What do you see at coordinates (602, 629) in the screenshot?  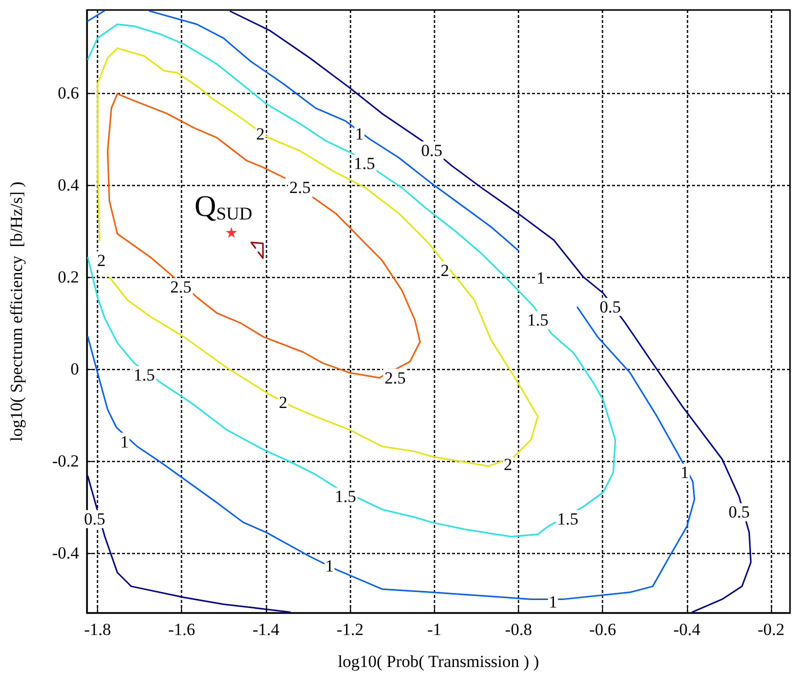 I see `x-tick-label: -0.6` at bounding box center [602, 629].